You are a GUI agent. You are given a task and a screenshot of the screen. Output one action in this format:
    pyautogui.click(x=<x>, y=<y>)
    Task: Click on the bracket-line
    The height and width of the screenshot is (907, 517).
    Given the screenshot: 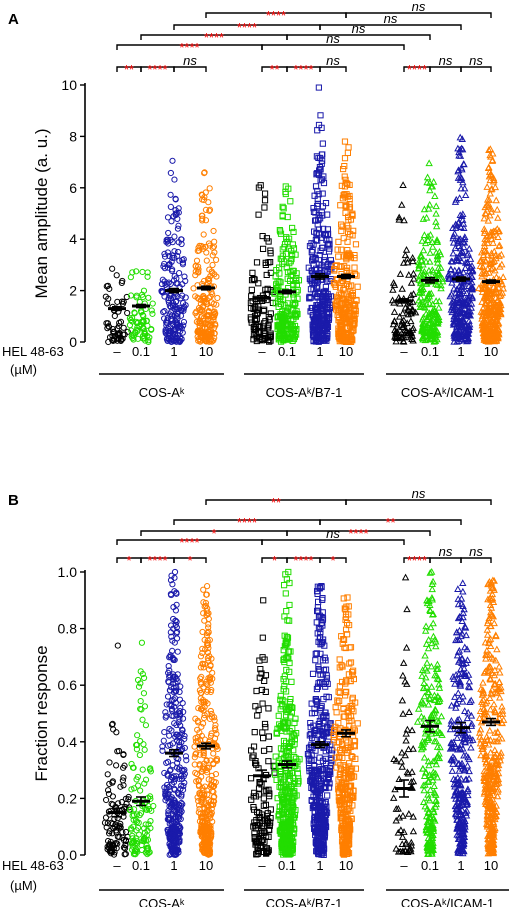 What is the action you would take?
    pyautogui.click(x=418, y=15)
    